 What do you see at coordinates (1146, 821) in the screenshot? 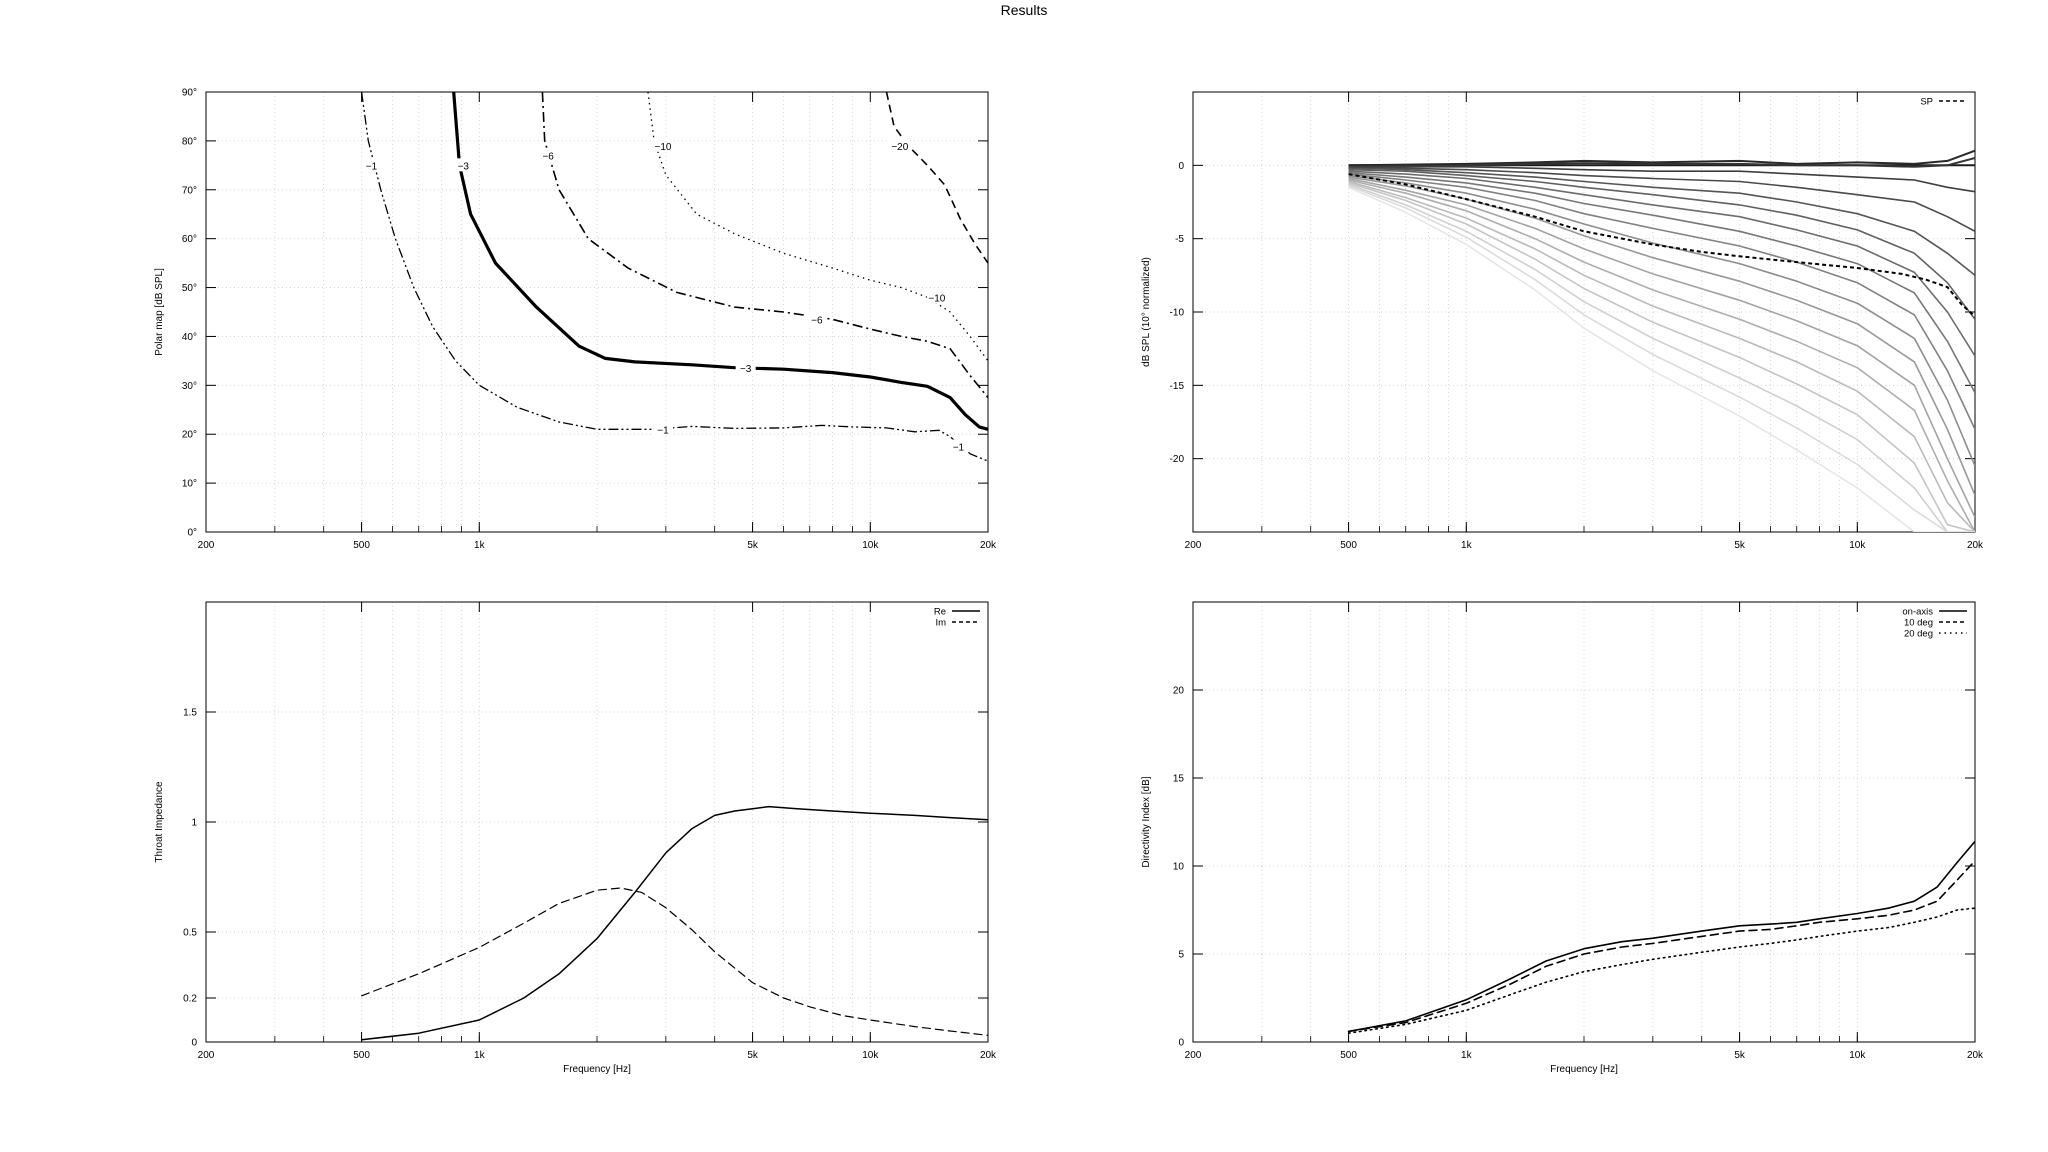
I see `y-axis-label: Directivity Index [dB]` at bounding box center [1146, 821].